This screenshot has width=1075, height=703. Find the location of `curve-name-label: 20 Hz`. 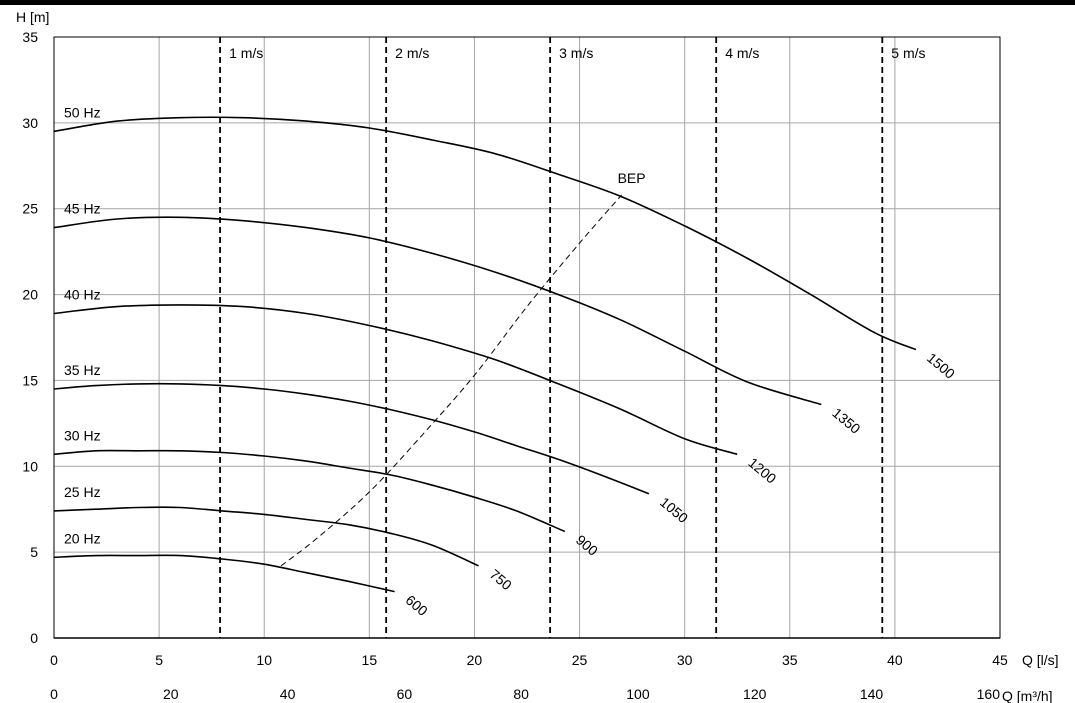

curve-name-label: 20 Hz is located at coordinates (82, 538).